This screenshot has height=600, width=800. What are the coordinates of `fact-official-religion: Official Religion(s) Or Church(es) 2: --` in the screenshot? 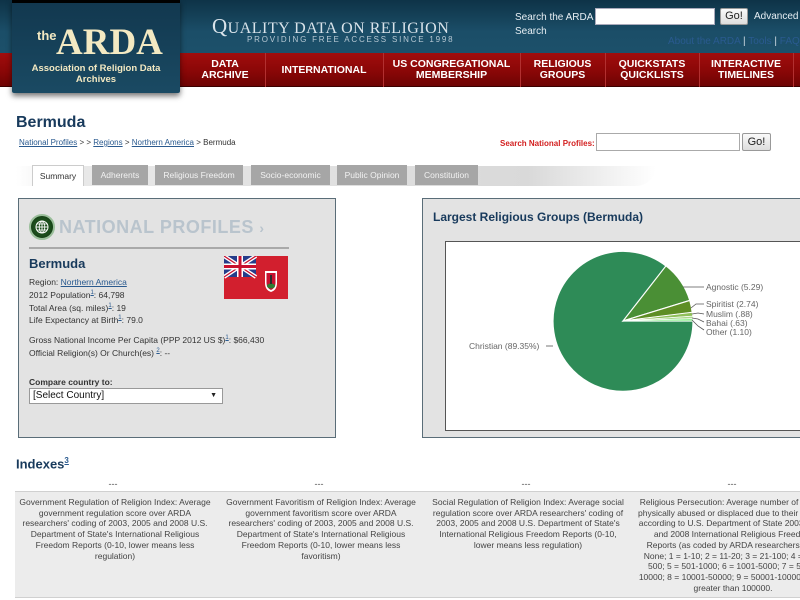 It's located at (100, 353).